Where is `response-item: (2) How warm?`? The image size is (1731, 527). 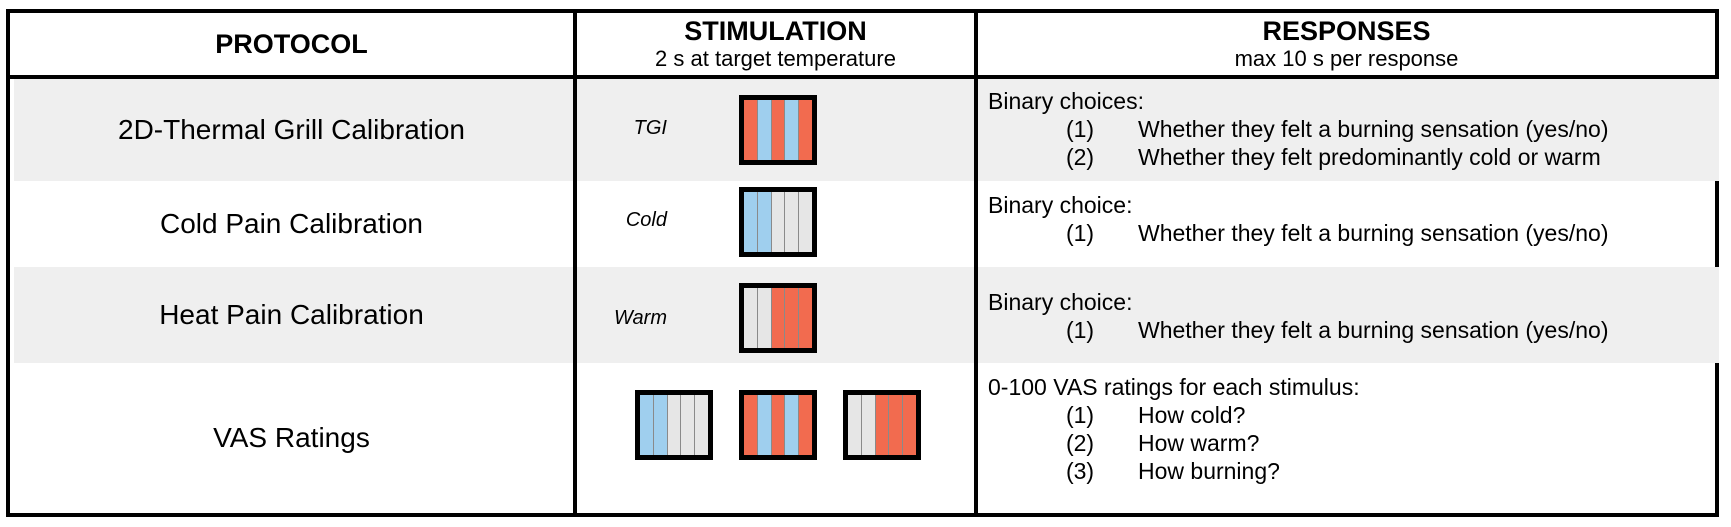 response-item: (2) How warm? is located at coordinates (1162, 443).